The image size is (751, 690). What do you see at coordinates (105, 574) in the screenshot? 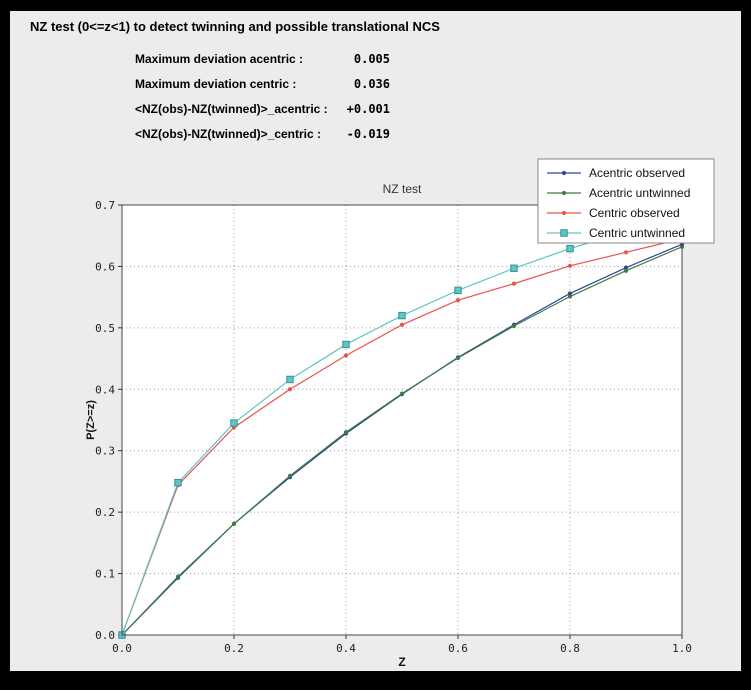
I see `y-tick-label: 0.1` at bounding box center [105, 574].